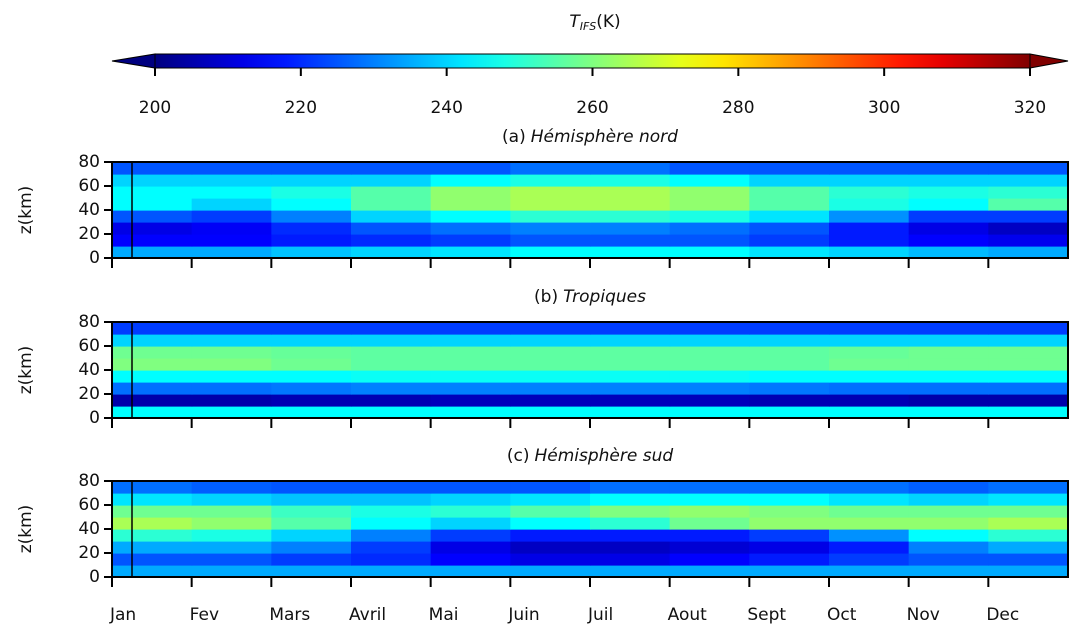  What do you see at coordinates (89, 186) in the screenshot?
I see `y-tick-label: 60` at bounding box center [89, 186].